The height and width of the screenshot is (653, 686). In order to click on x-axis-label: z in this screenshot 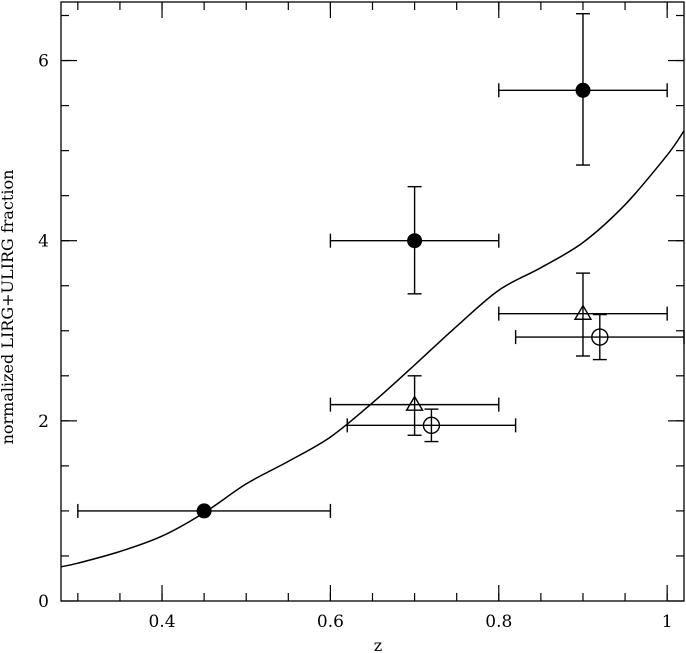, I will do `click(378, 644)`.